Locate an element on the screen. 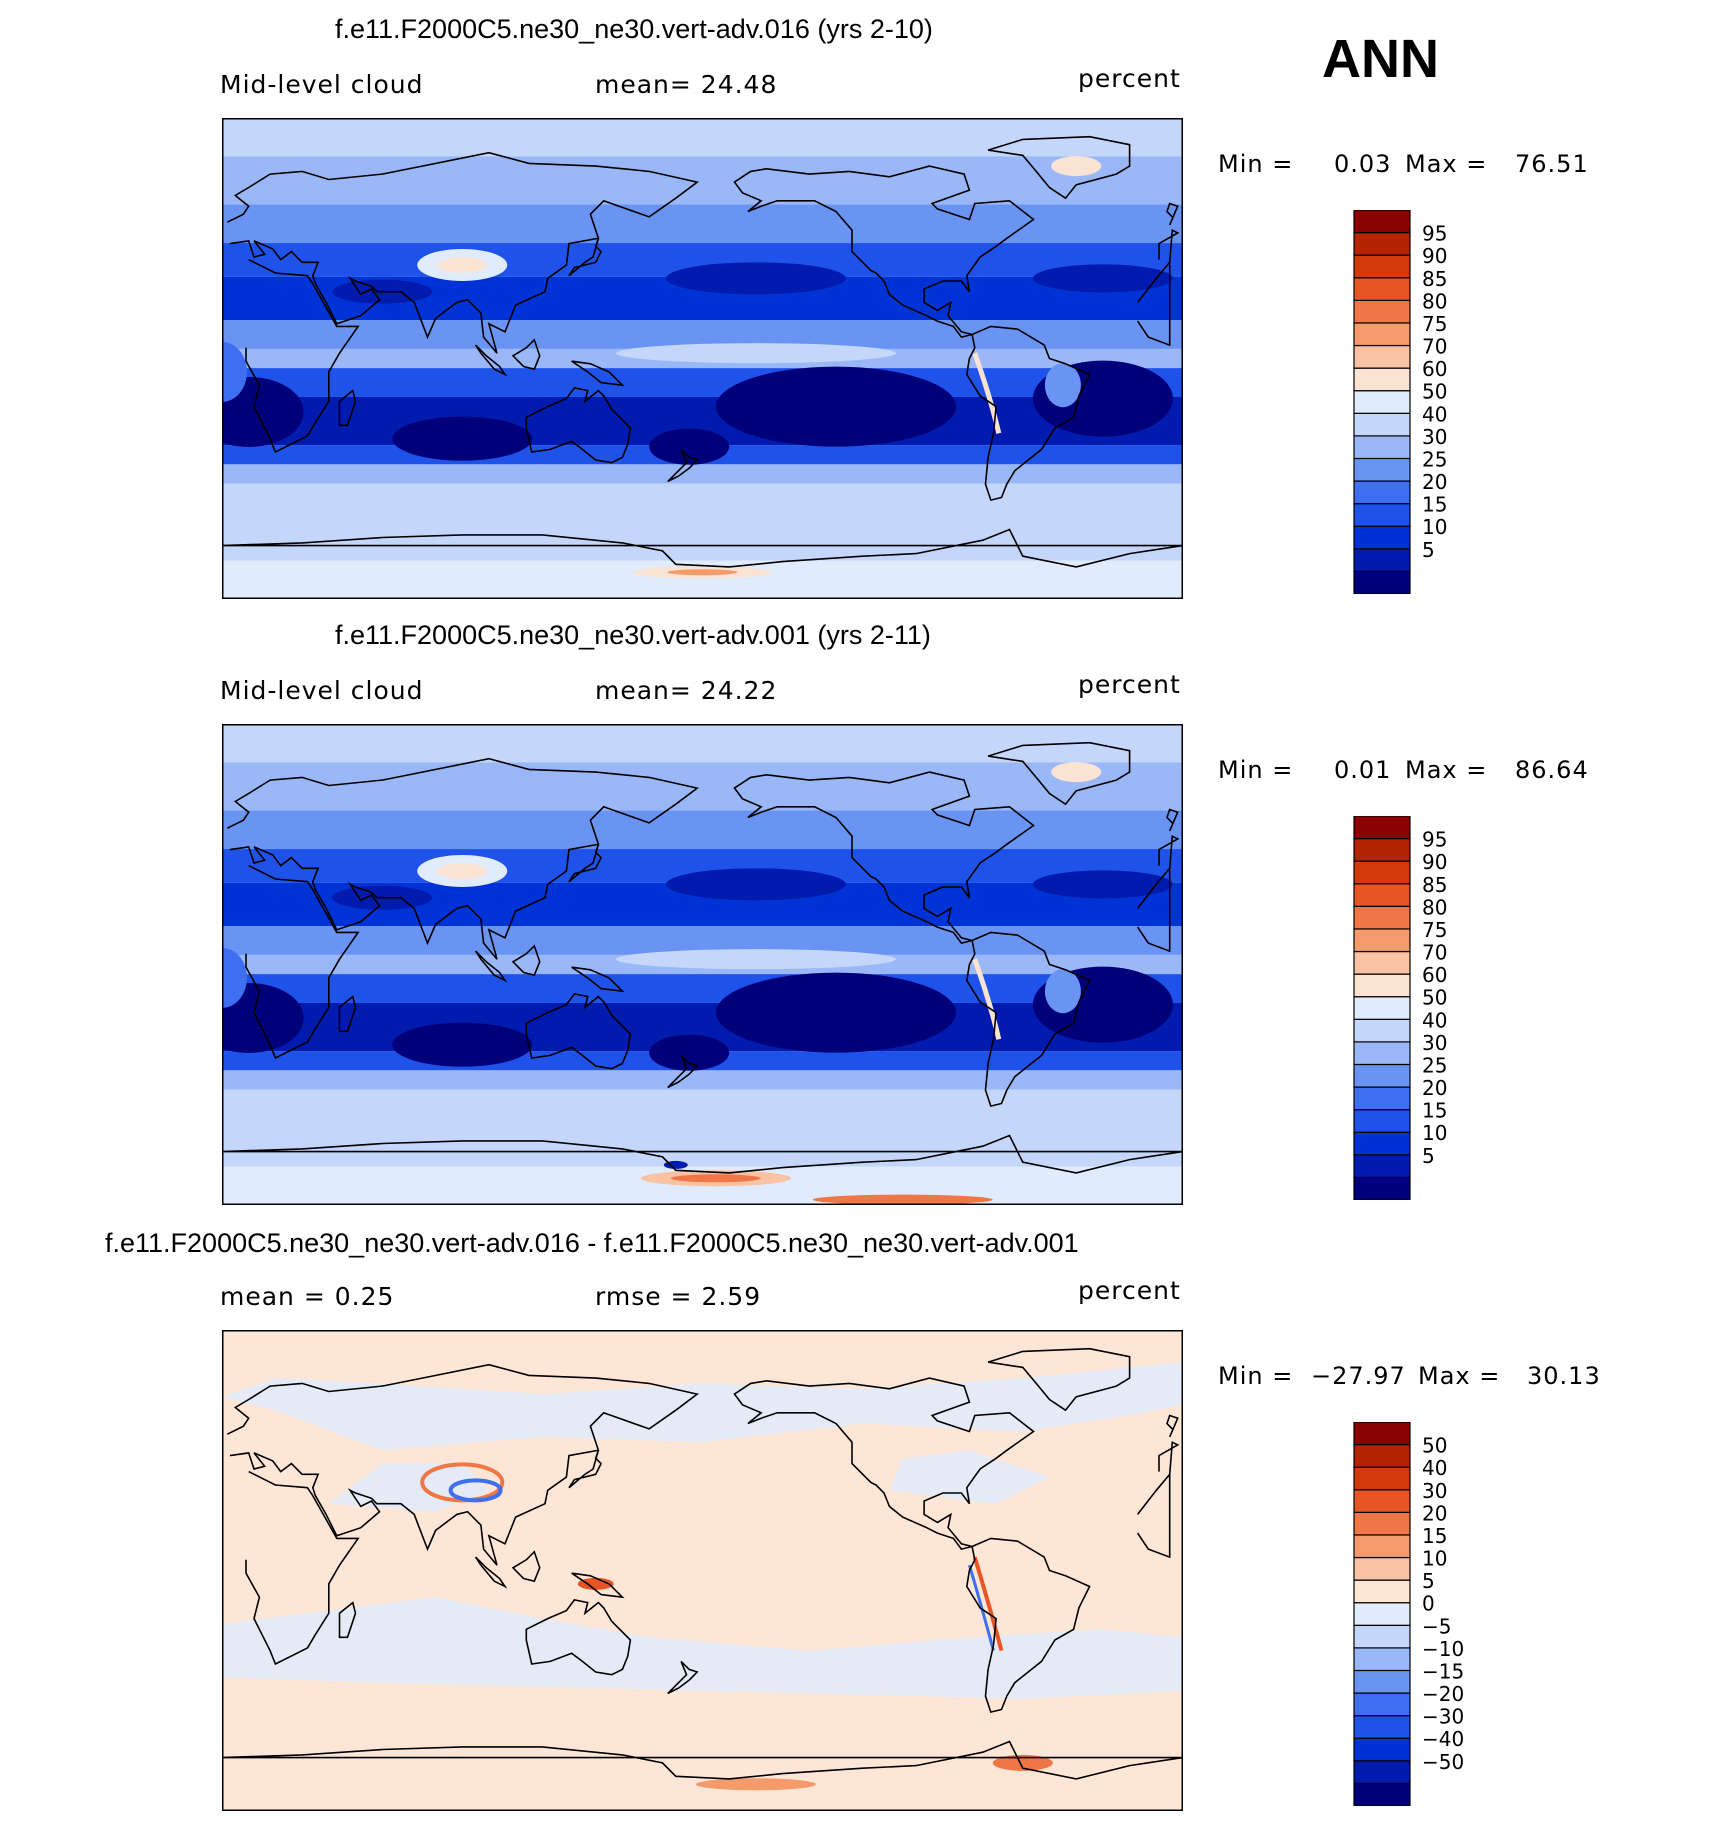  panel-1-units-label: percent is located at coordinates (1129, 78).